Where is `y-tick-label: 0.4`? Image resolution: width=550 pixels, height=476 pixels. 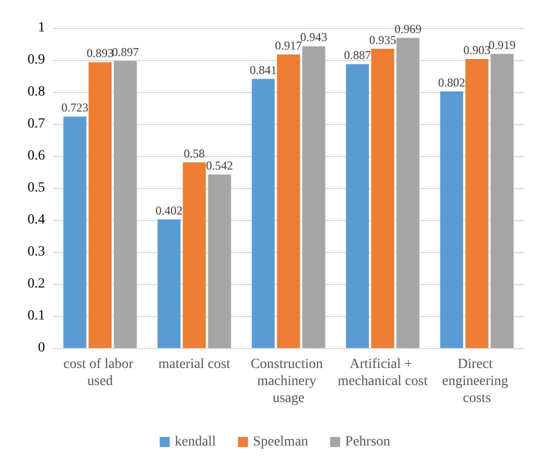 y-tick-label: 0.4 is located at coordinates (36, 220).